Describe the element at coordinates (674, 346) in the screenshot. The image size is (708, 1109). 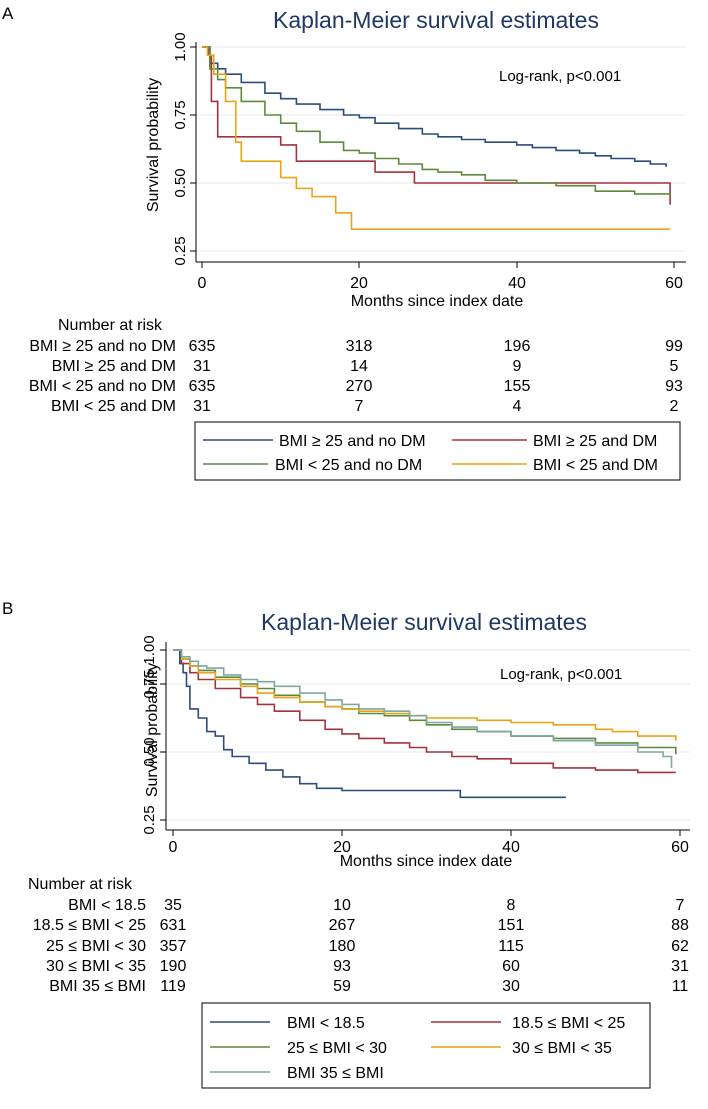
I see `panel-a-risk-value: 99` at that location.